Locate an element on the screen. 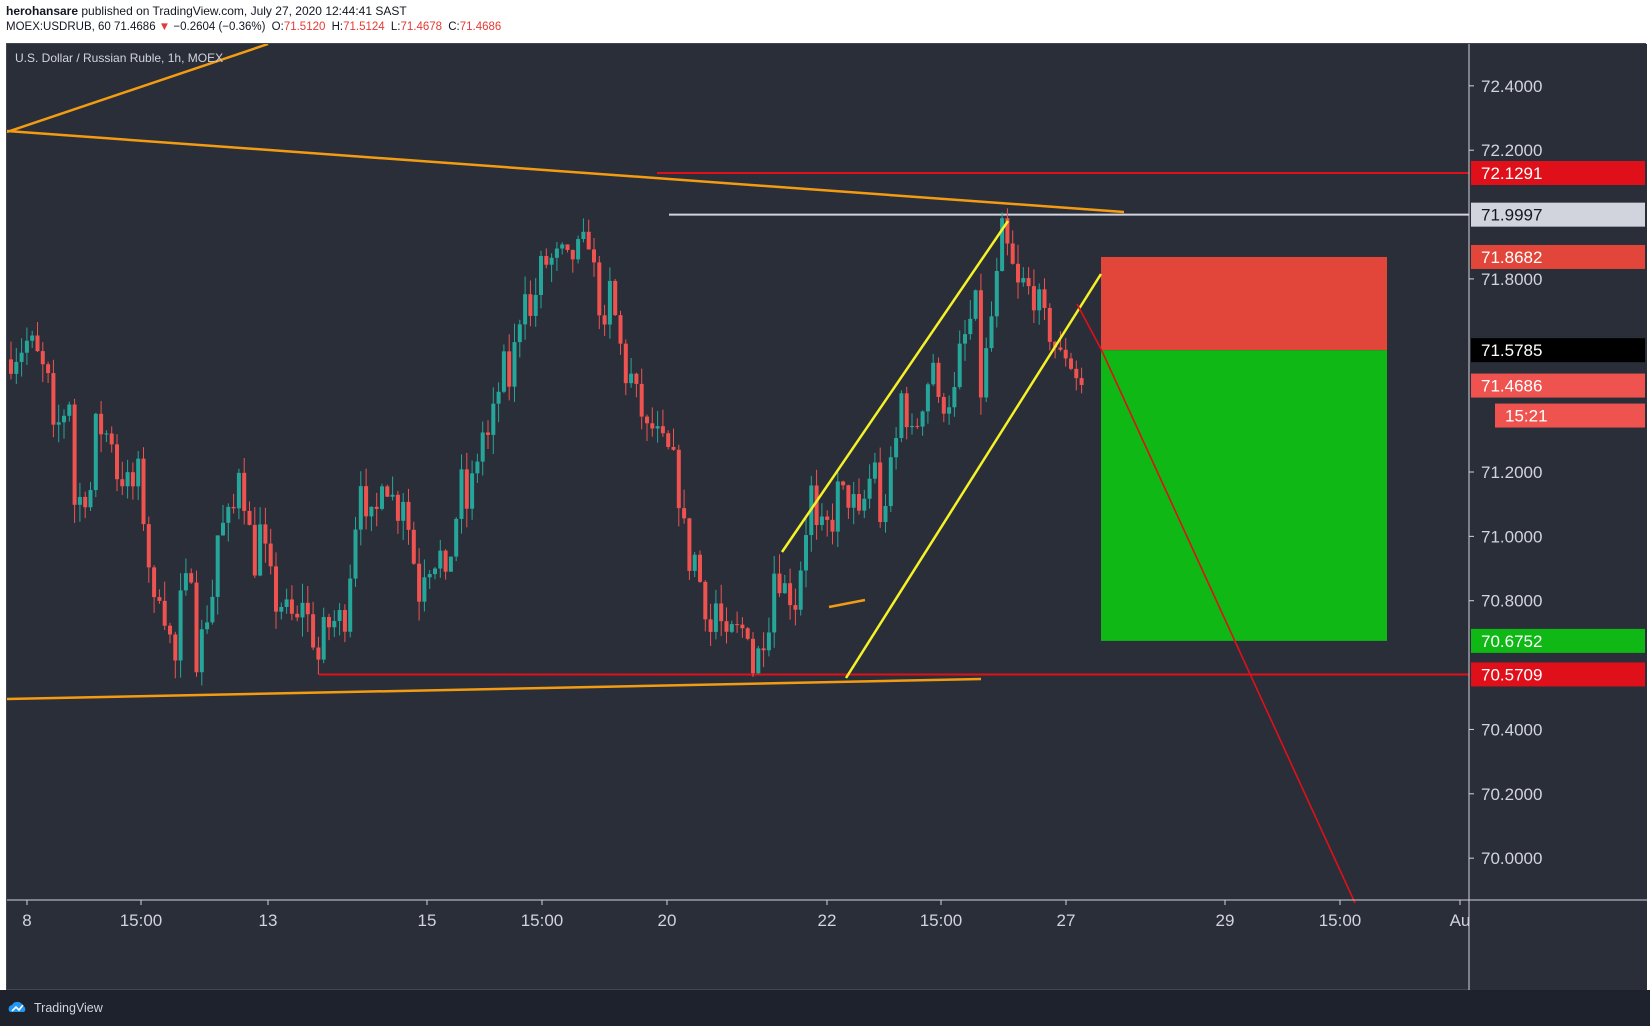  price-label: 71.4686 is located at coordinates (1511, 386).